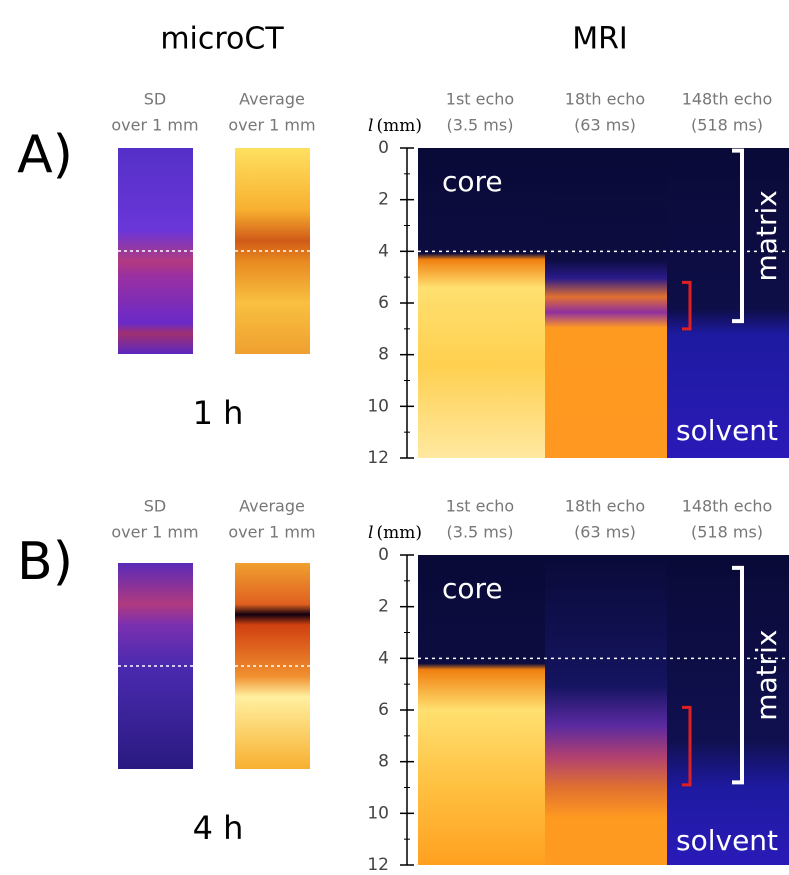  What do you see at coordinates (222, 39) in the screenshot?
I see `microct-header: microCT` at bounding box center [222, 39].